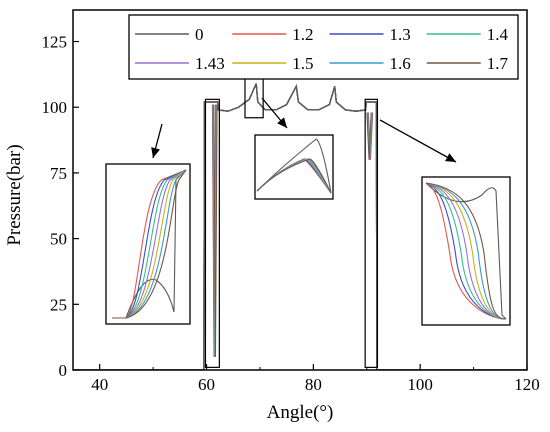  Describe the element at coordinates (302, 34) in the screenshot. I see `legend-label: 1.2` at that location.